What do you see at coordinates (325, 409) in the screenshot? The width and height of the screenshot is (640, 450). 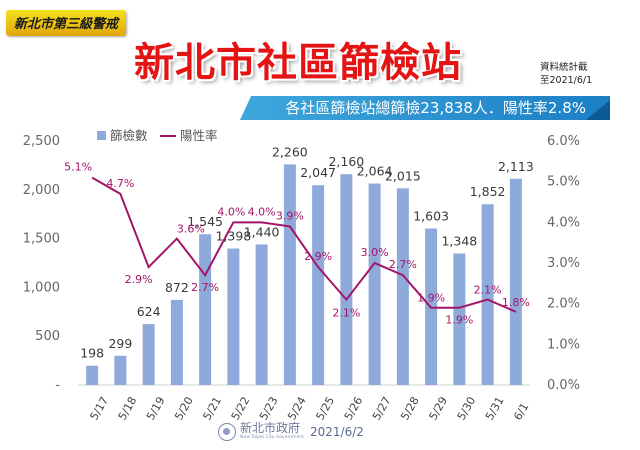 I see `x-category-label: 5/25` at bounding box center [325, 409].